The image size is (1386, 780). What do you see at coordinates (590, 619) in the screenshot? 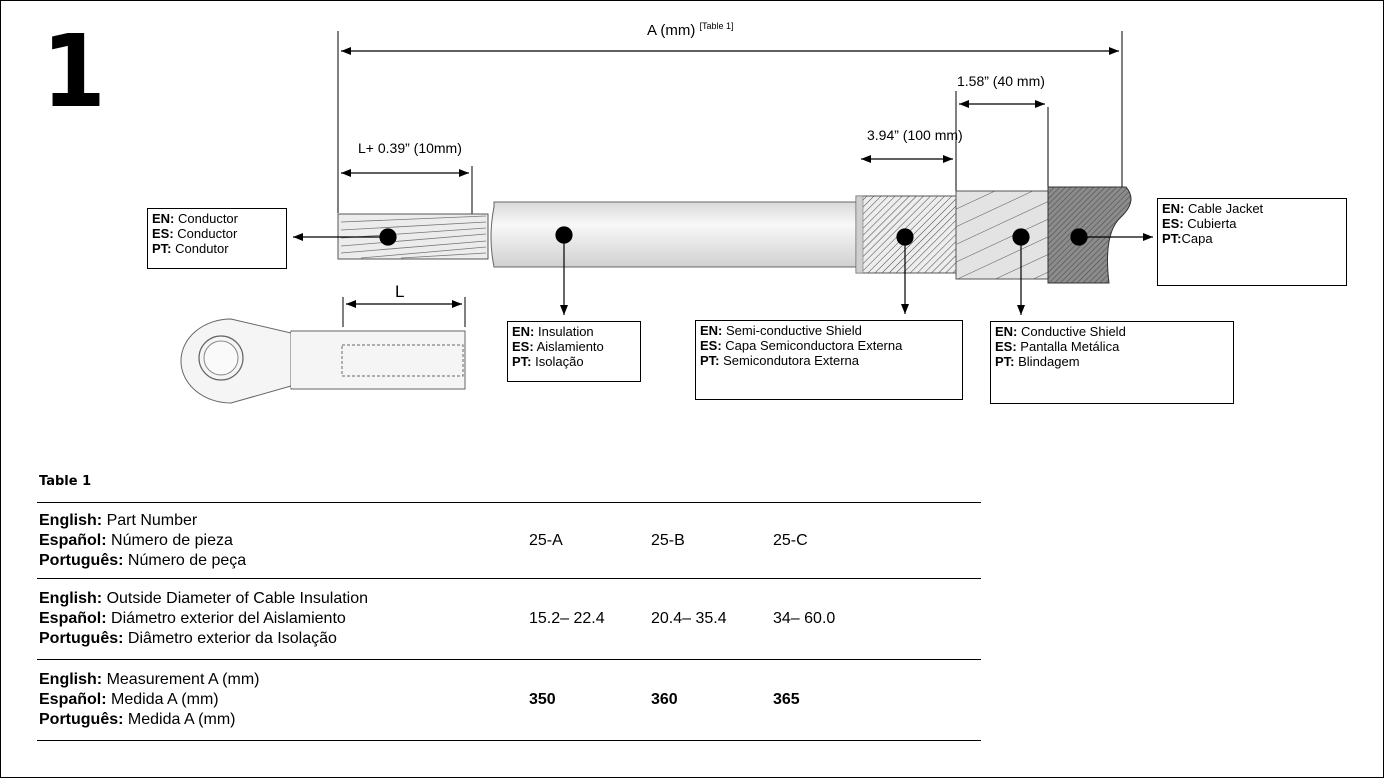
I see `table-cell: 15.2– 22.4` at bounding box center [590, 619].